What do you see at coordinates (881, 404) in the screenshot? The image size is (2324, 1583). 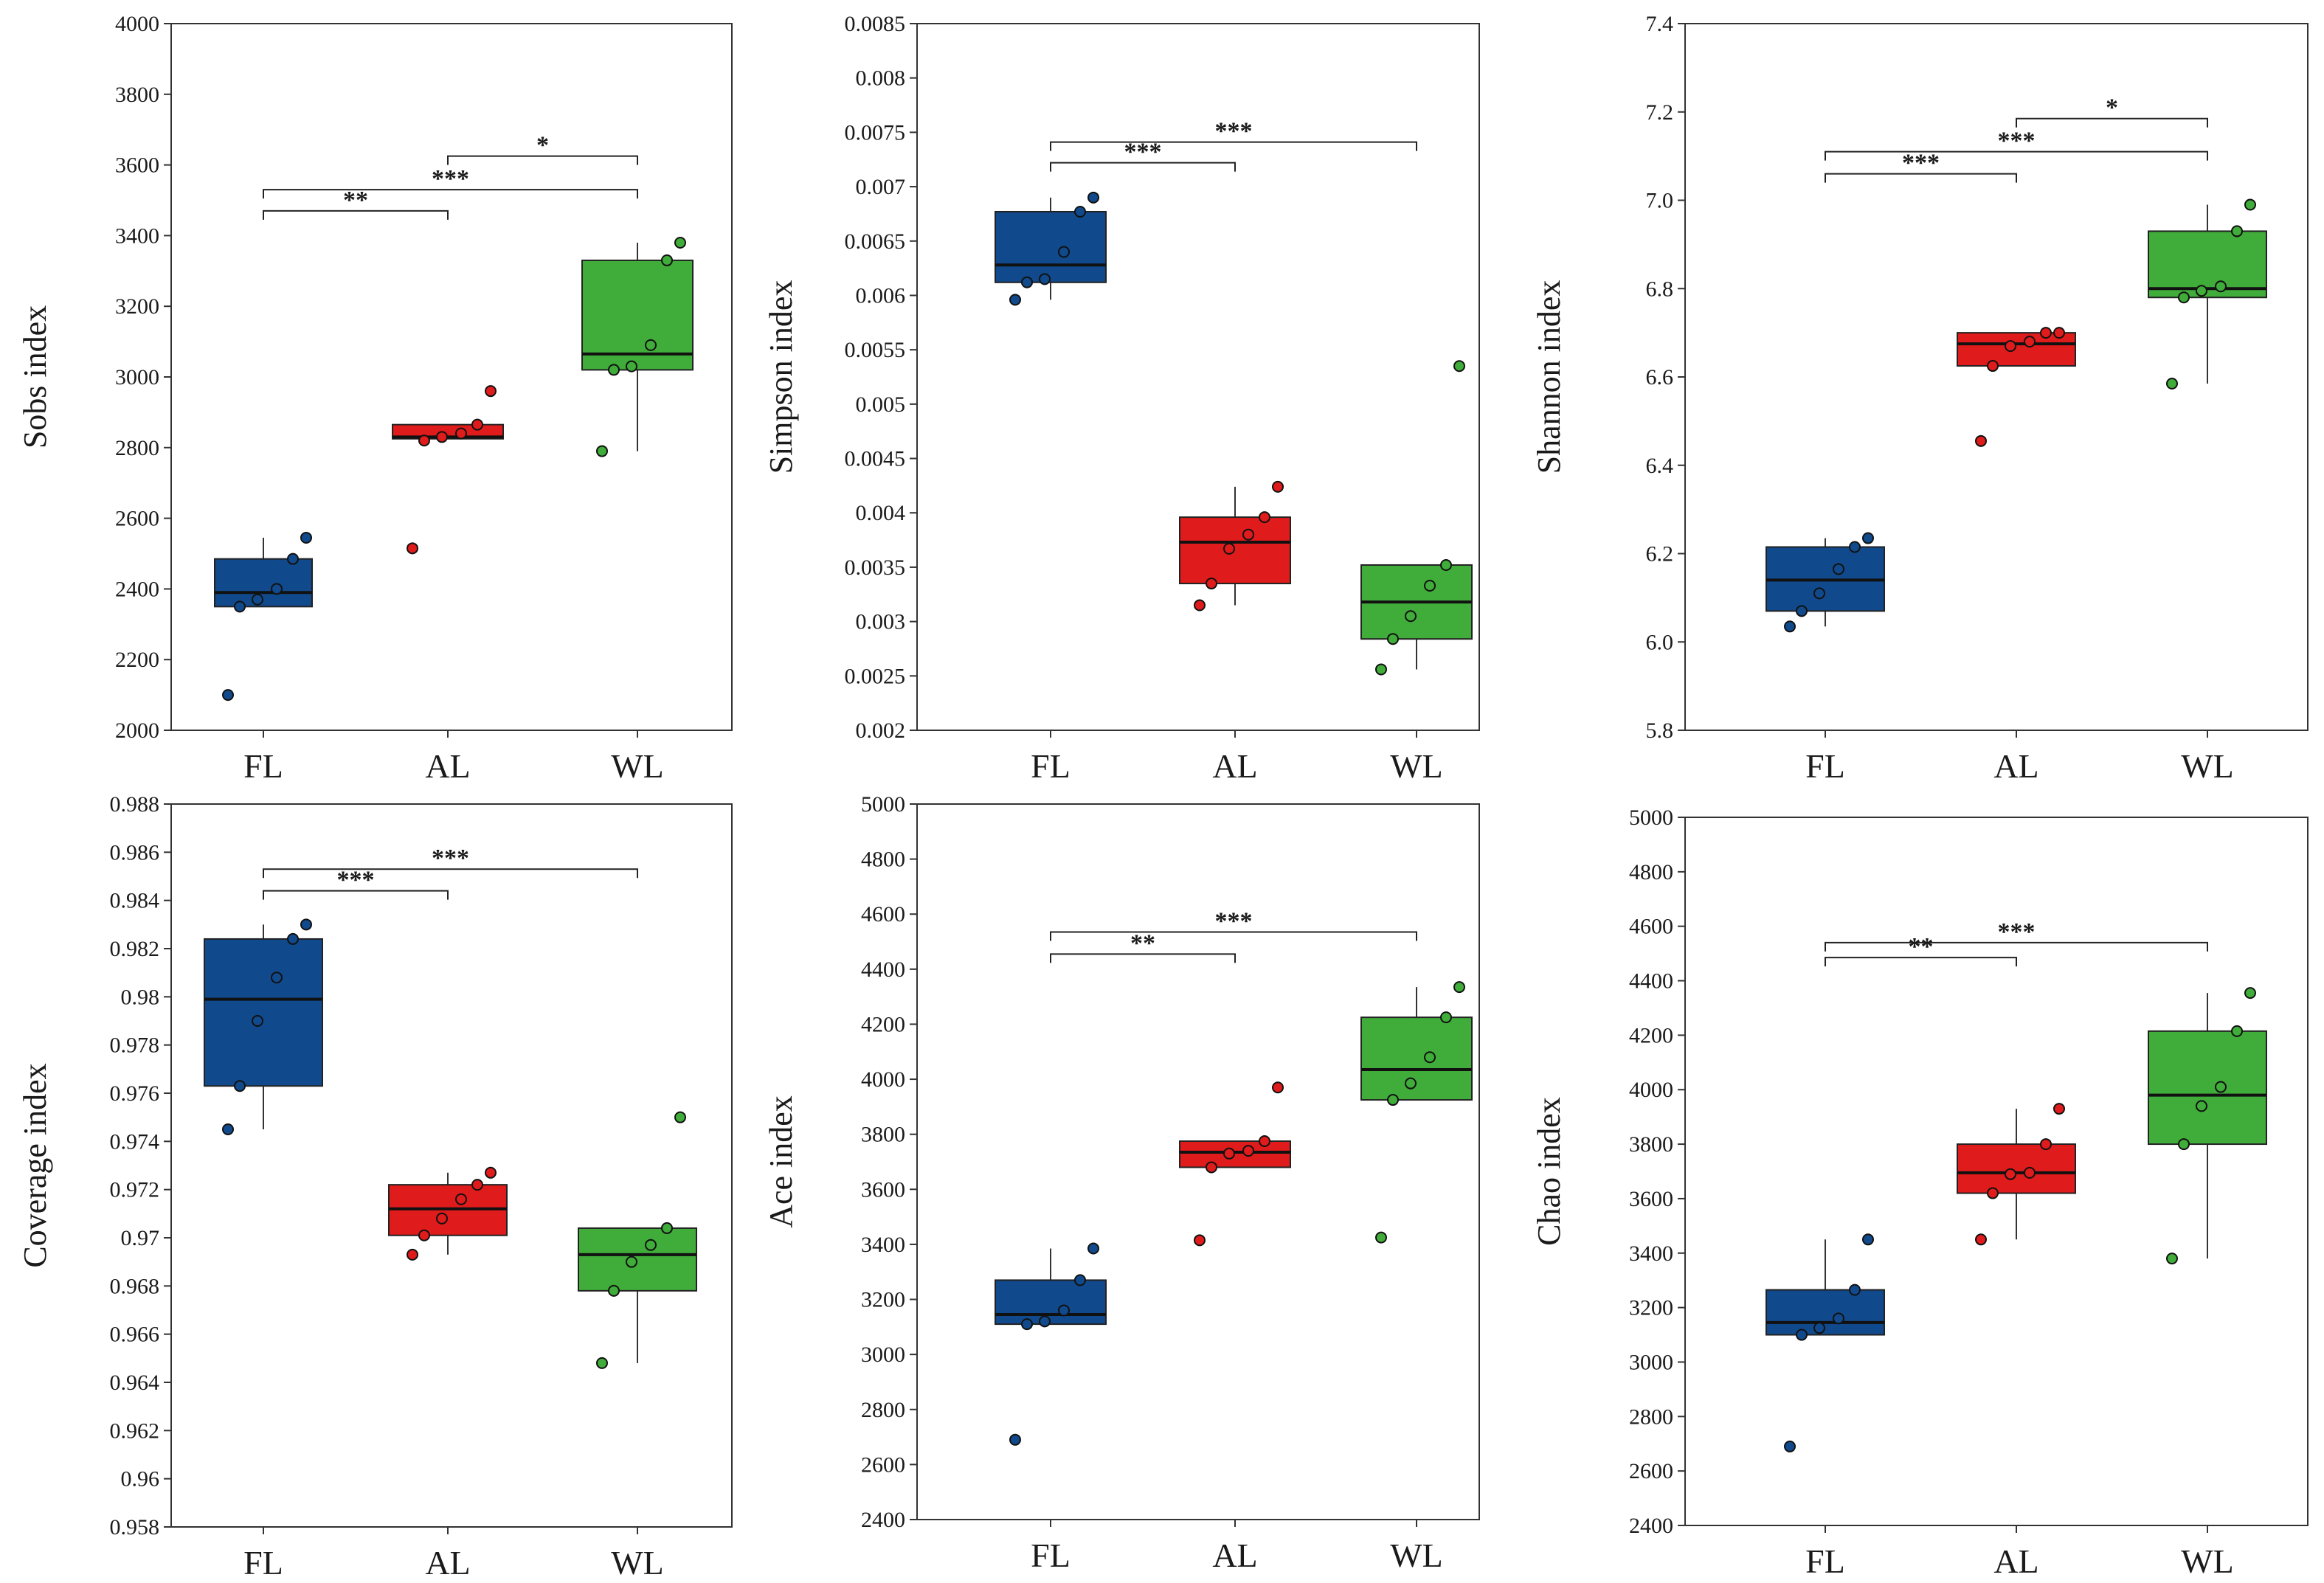 I see `y-tick-label: 0.005` at bounding box center [881, 404].